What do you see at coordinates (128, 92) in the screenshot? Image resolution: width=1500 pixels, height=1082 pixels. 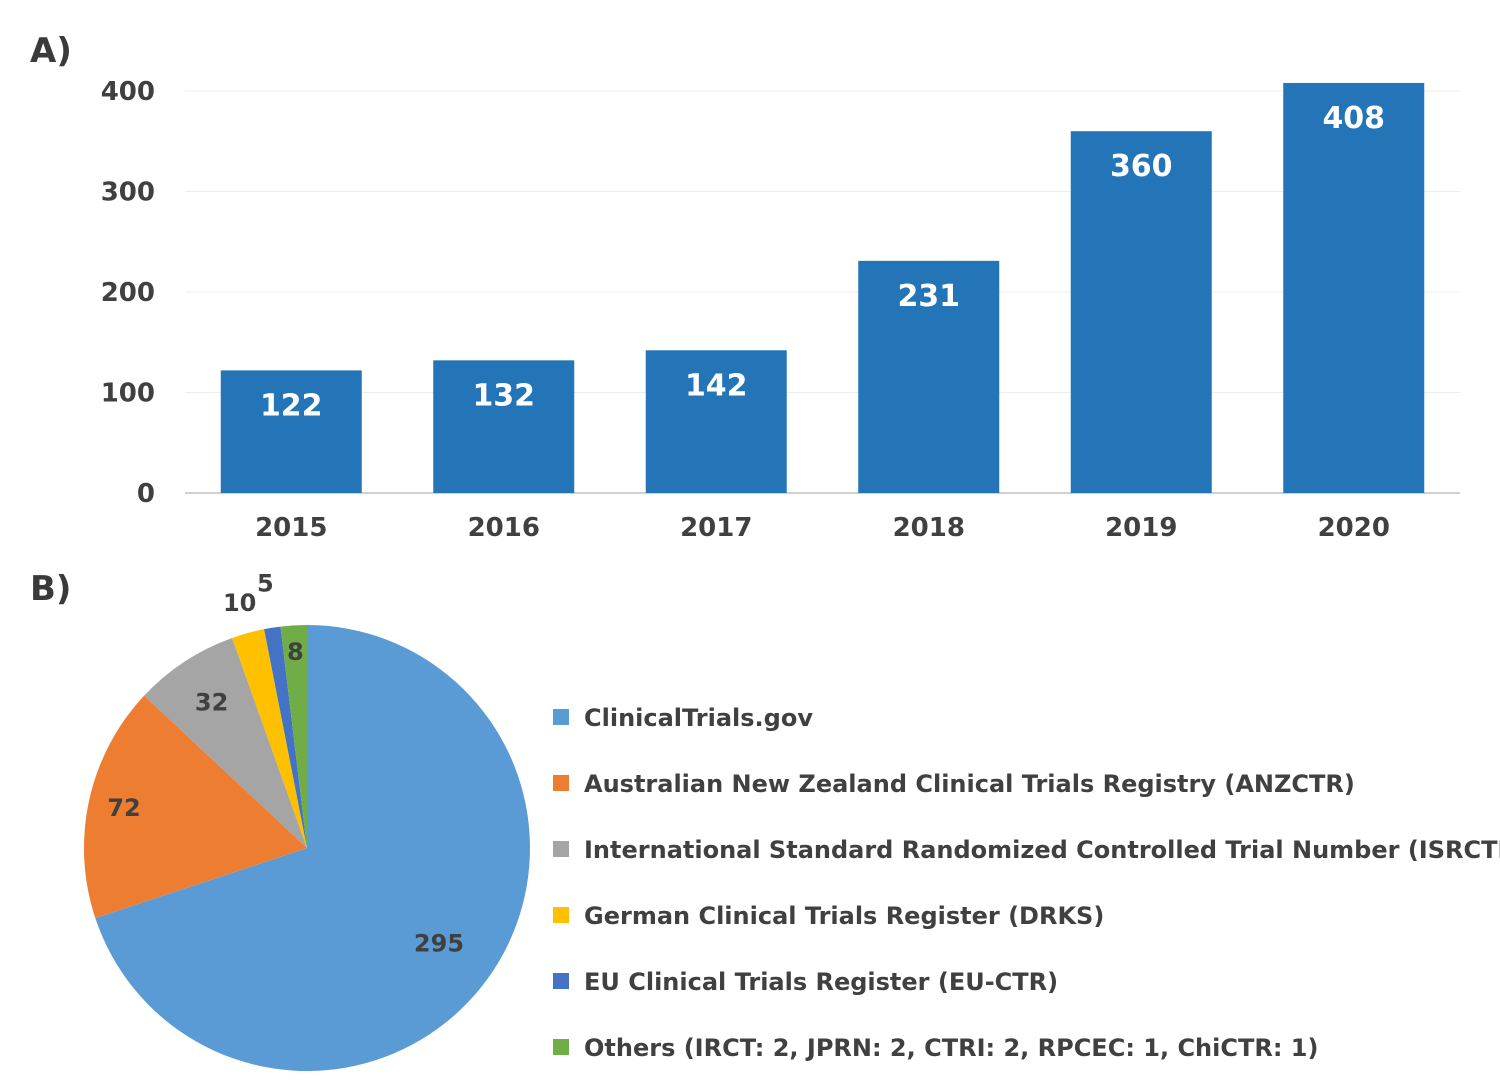 I see `y-tick-label: 400` at bounding box center [128, 92].